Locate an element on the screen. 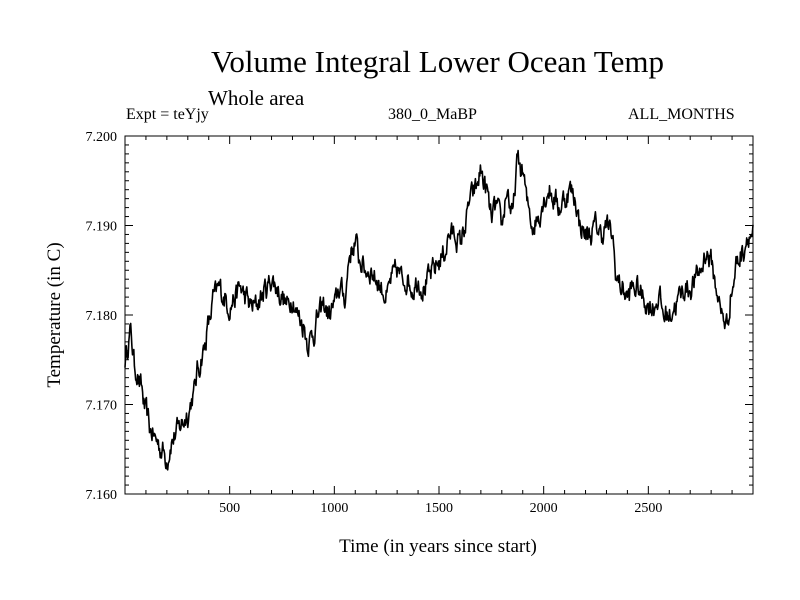  y-tick-label: 7.200 is located at coordinates (102, 137).